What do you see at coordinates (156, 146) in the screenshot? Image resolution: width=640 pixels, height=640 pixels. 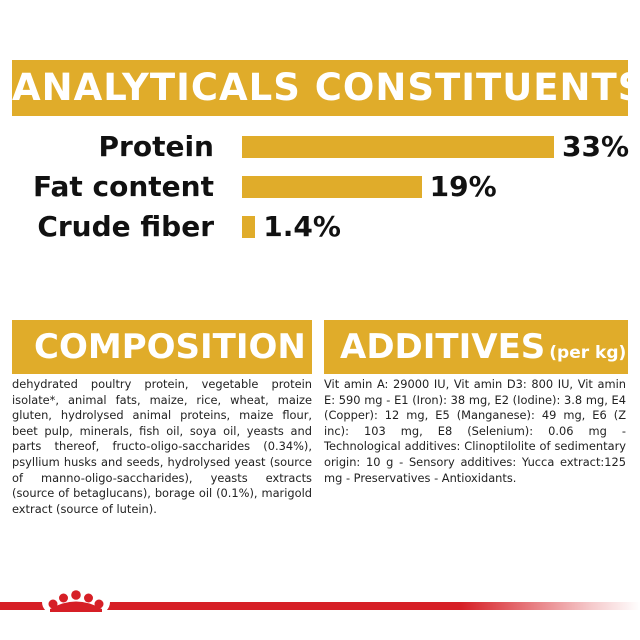 I see `protein-label: Protein` at bounding box center [156, 146].